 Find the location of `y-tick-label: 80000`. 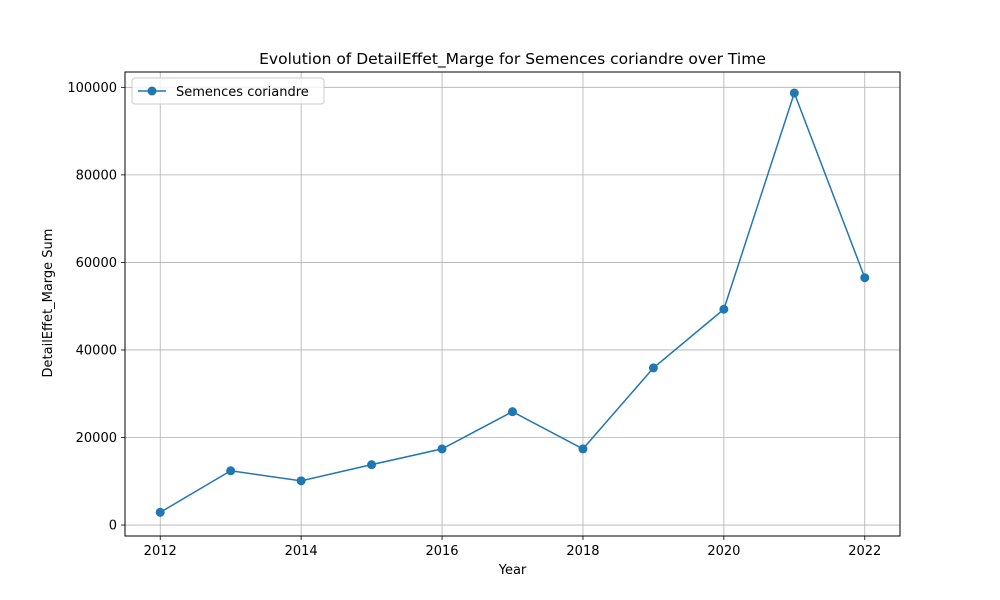

y-tick-label: 80000 is located at coordinates (96, 175).